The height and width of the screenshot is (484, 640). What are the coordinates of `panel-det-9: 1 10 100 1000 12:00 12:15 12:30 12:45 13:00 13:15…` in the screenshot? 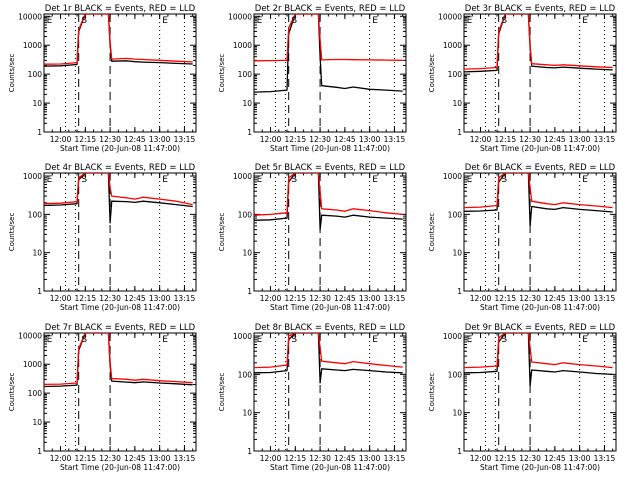 It's located at (522, 397).